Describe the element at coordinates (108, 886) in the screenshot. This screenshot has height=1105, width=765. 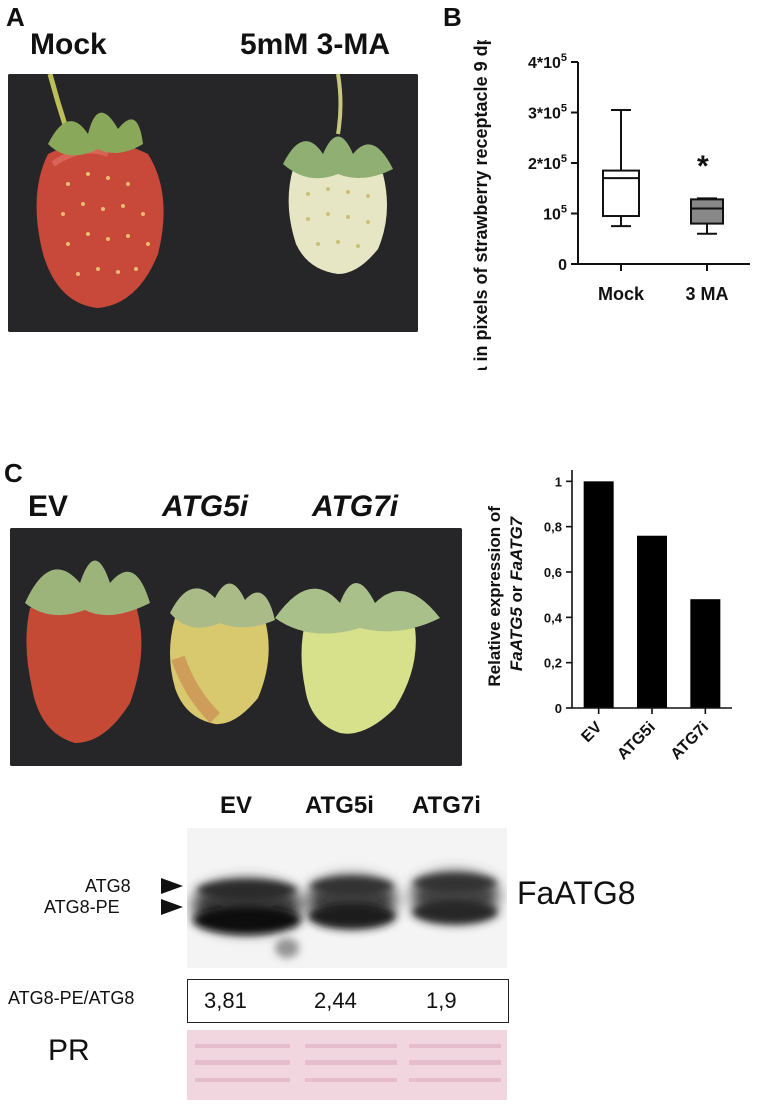
I see `band-label-atg8: ATG8` at that location.